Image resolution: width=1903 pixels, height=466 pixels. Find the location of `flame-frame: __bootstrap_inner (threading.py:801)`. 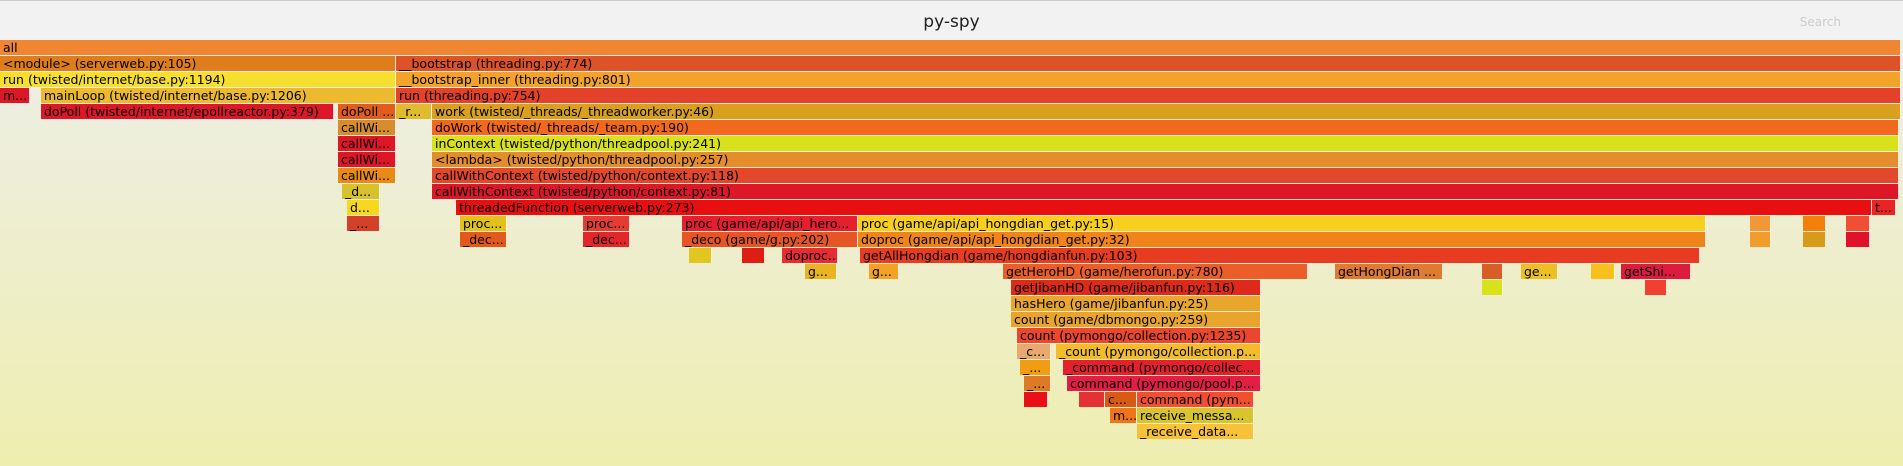

flame-frame: __bootstrap_inner (threading.py:801) is located at coordinates (1148, 79).